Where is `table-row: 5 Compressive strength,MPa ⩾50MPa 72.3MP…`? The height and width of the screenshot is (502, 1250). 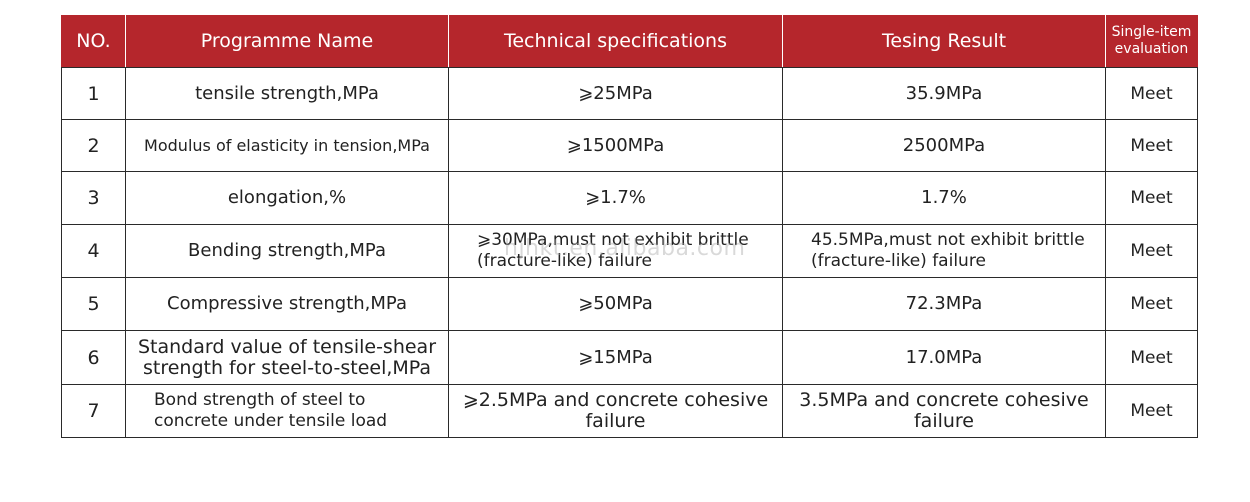
table-row: 5 Compressive strength,MPa ⩾50MPa 72.3MP… is located at coordinates (629, 304).